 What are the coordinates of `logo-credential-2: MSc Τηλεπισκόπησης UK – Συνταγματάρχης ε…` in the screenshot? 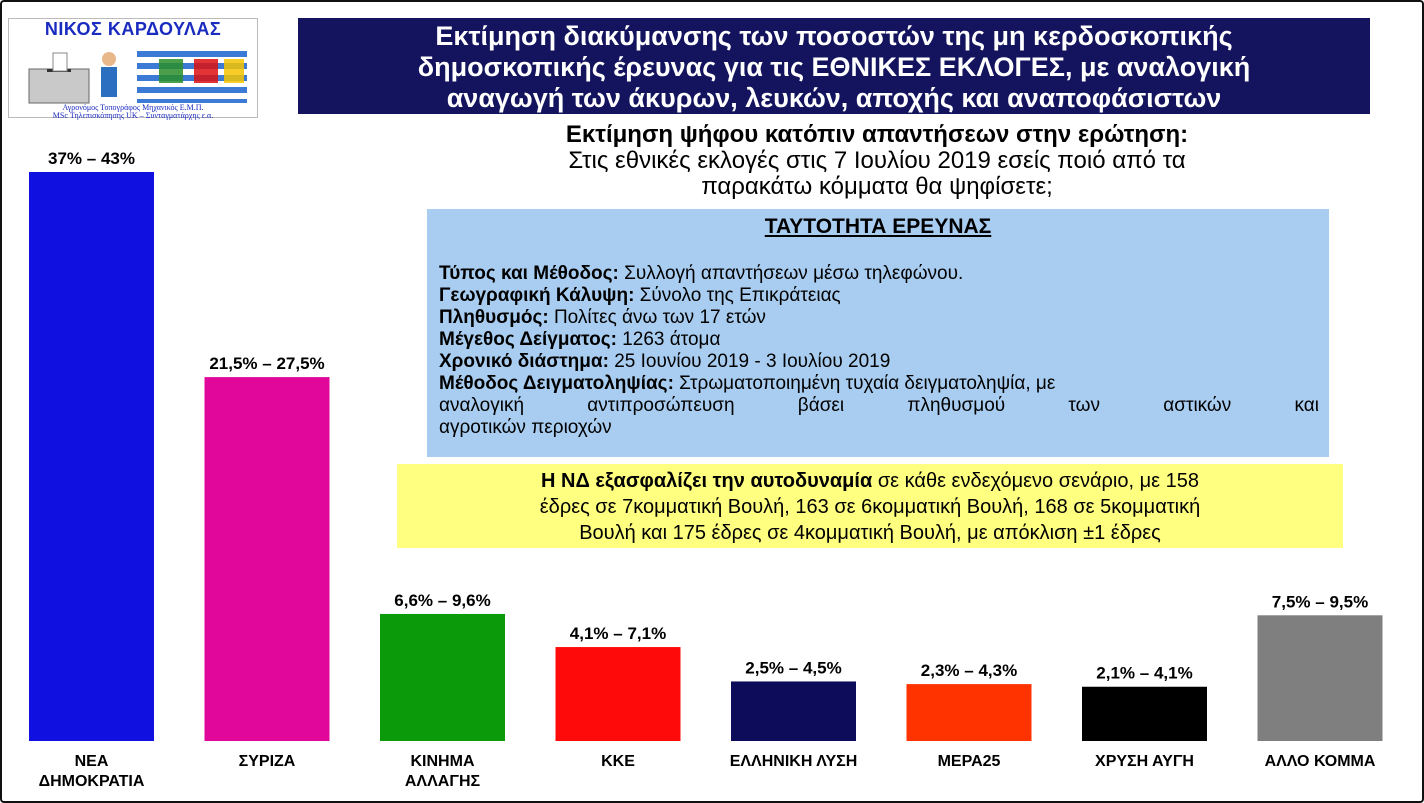 It's located at (133, 115).